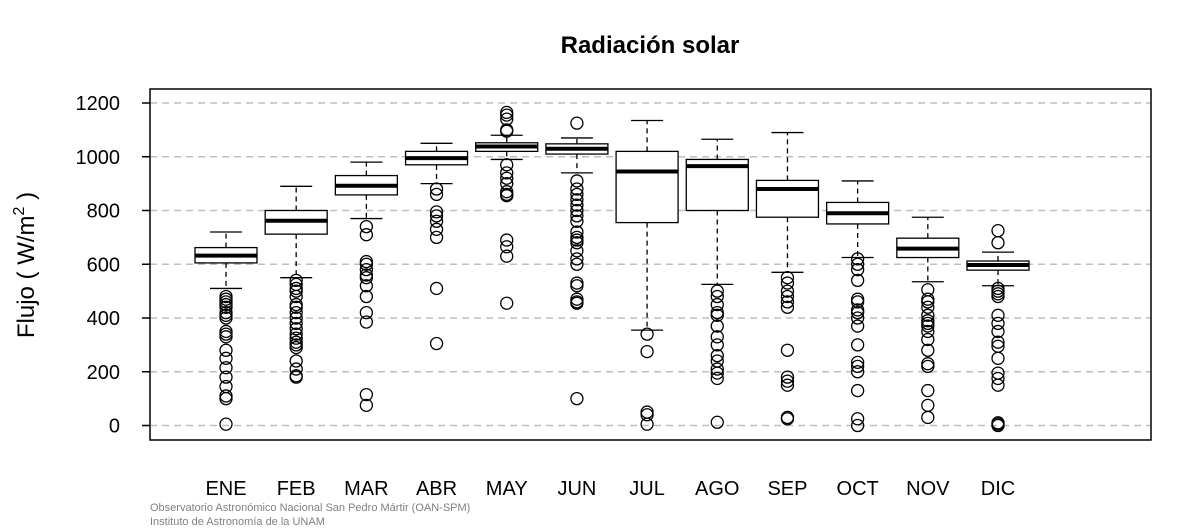 The width and height of the screenshot is (1181, 531). What do you see at coordinates (647, 275) in the screenshot?
I see `box-jul` at bounding box center [647, 275].